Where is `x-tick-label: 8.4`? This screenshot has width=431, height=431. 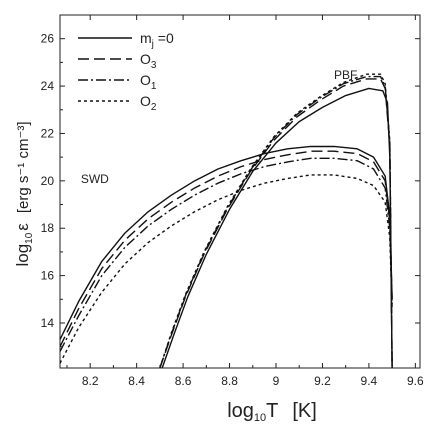 x-tick-label: 8.4 is located at coordinates (136, 381).